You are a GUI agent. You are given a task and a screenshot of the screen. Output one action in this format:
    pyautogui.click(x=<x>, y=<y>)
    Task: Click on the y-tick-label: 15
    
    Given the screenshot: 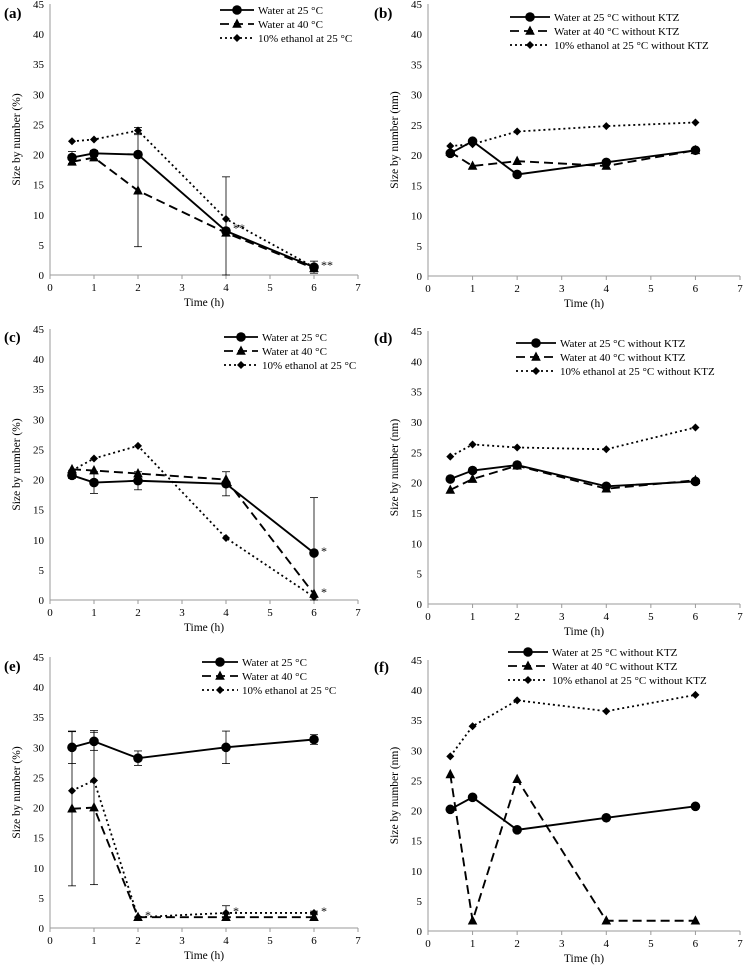 What is the action you would take?
    pyautogui.click(x=417, y=514)
    